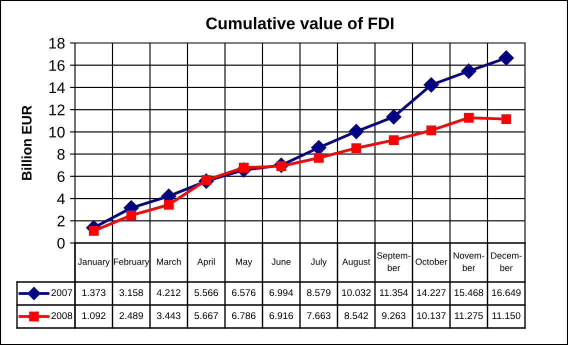 The image size is (568, 345). I want to click on x-tick-label: March, so click(168, 261).